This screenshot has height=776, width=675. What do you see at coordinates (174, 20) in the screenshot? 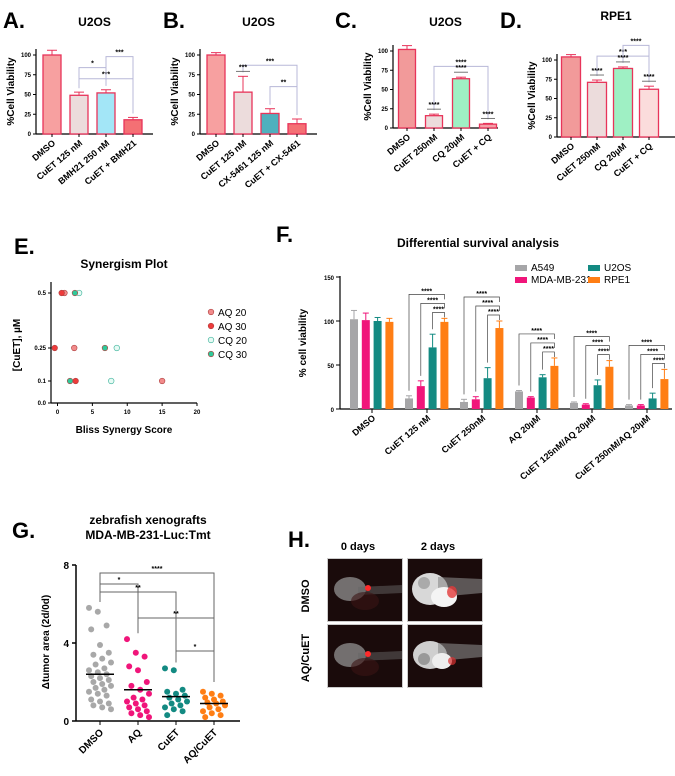
I see `panel-b-label: B.` at bounding box center [174, 20].